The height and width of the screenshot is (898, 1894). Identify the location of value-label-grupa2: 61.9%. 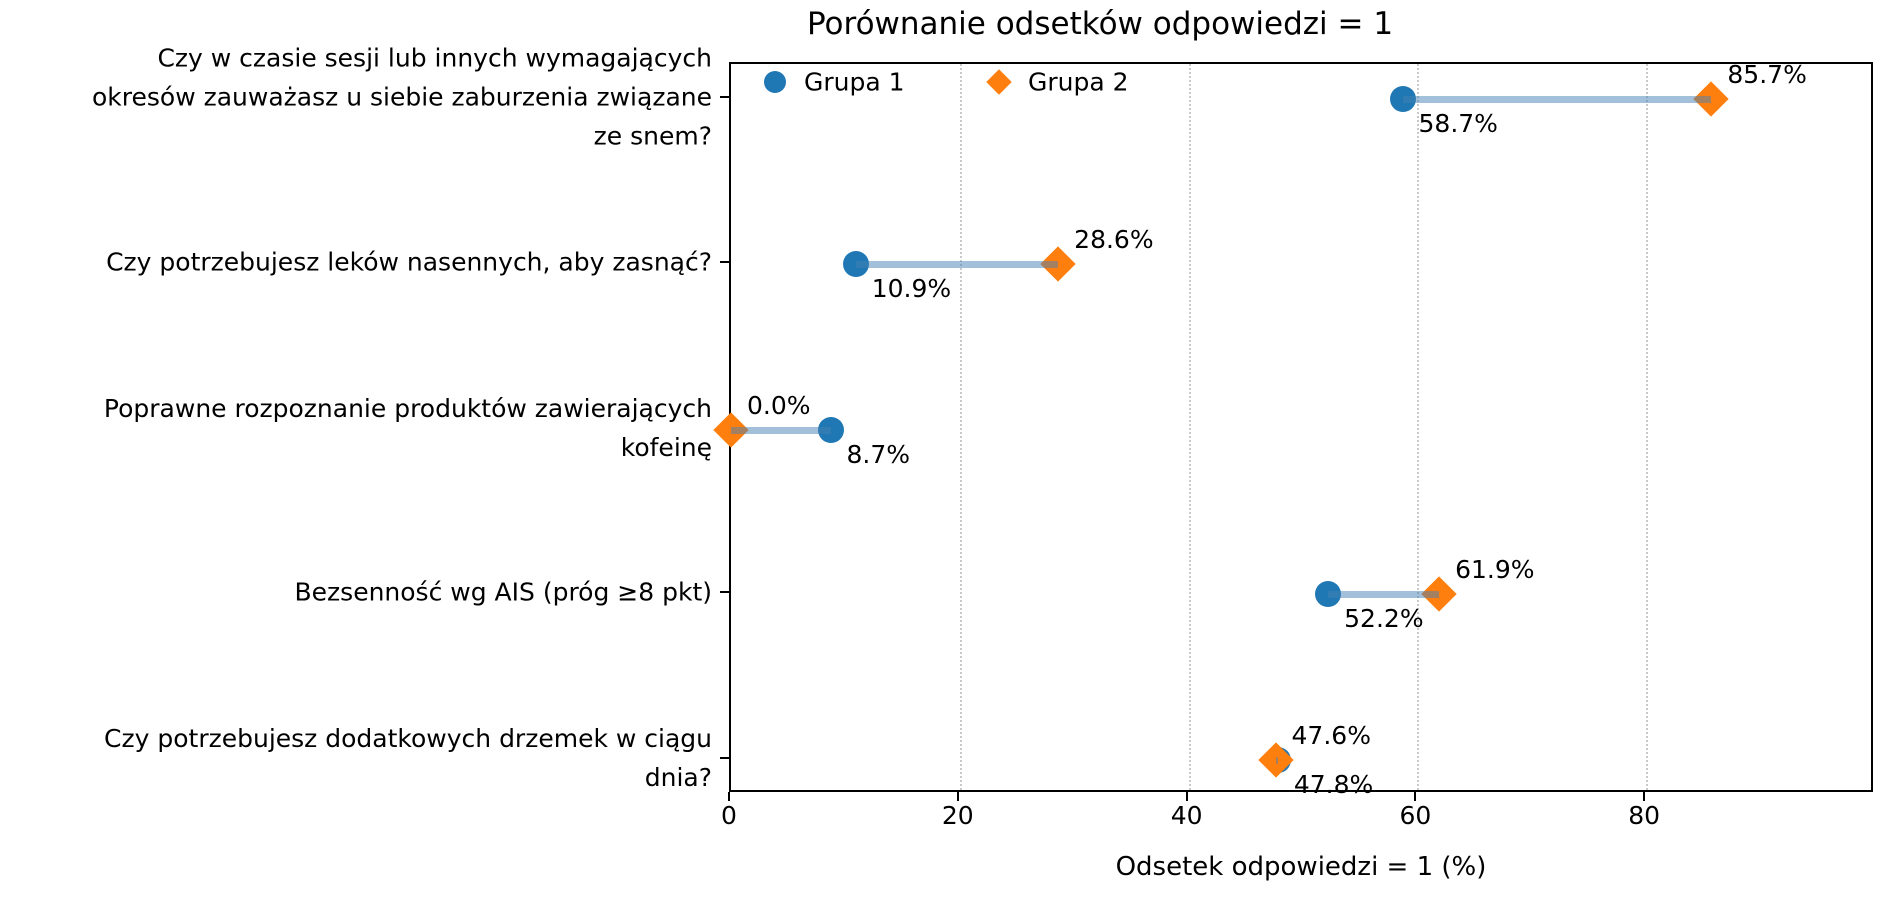
(1495, 569).